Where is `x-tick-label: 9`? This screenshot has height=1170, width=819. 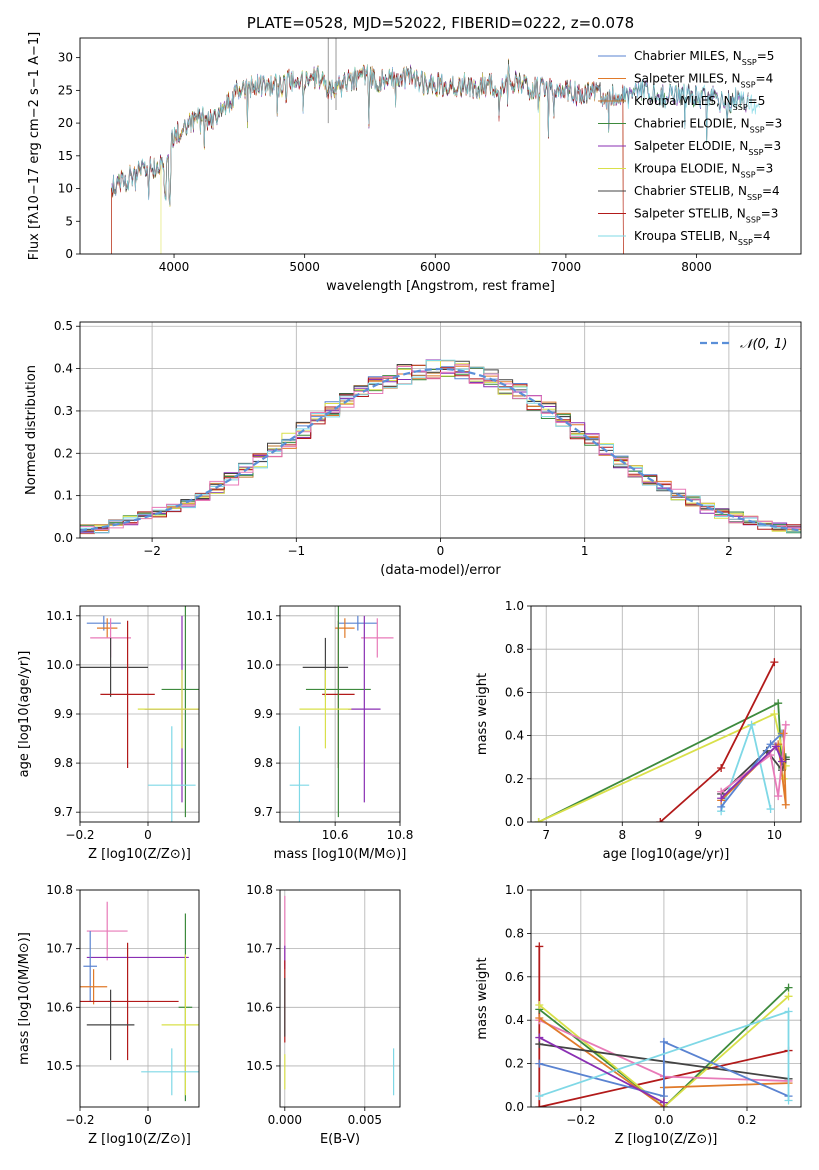 x-tick-label: 9 is located at coordinates (699, 835).